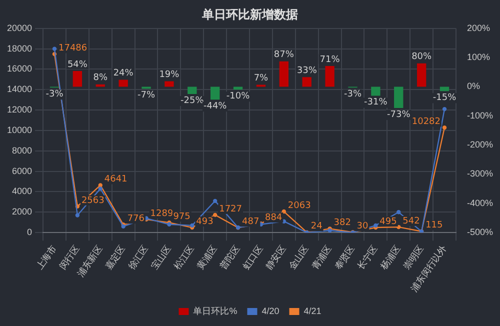  Describe the element at coordinates (115, 258) in the screenshot. I see `x-tick-label: 嘉定区` at that location.